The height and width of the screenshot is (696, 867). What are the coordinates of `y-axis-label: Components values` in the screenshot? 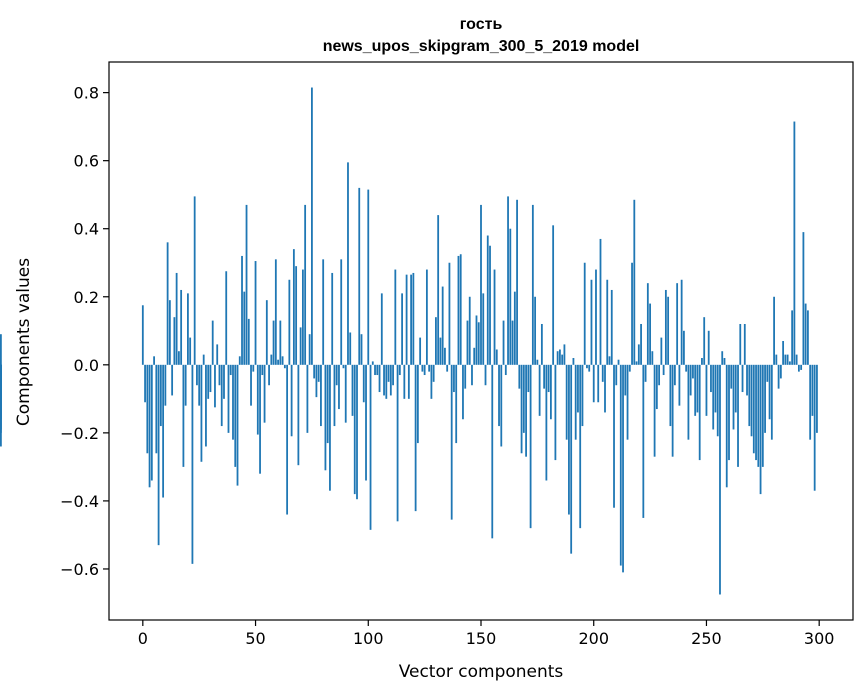 It's located at (24, 342).